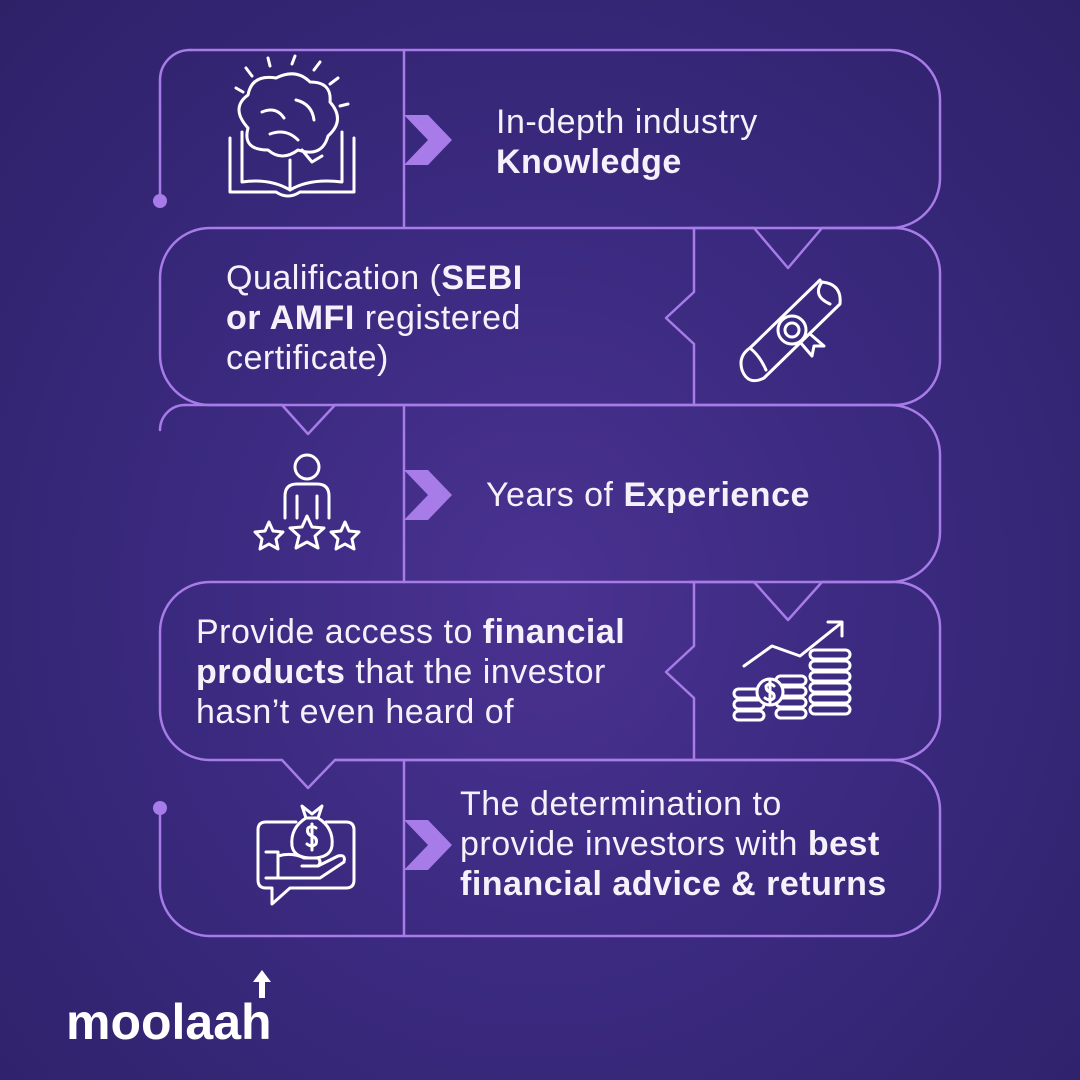 The width and height of the screenshot is (1080, 1080). What do you see at coordinates (160, 808) in the screenshot?
I see `connector-dot-bottom` at bounding box center [160, 808].